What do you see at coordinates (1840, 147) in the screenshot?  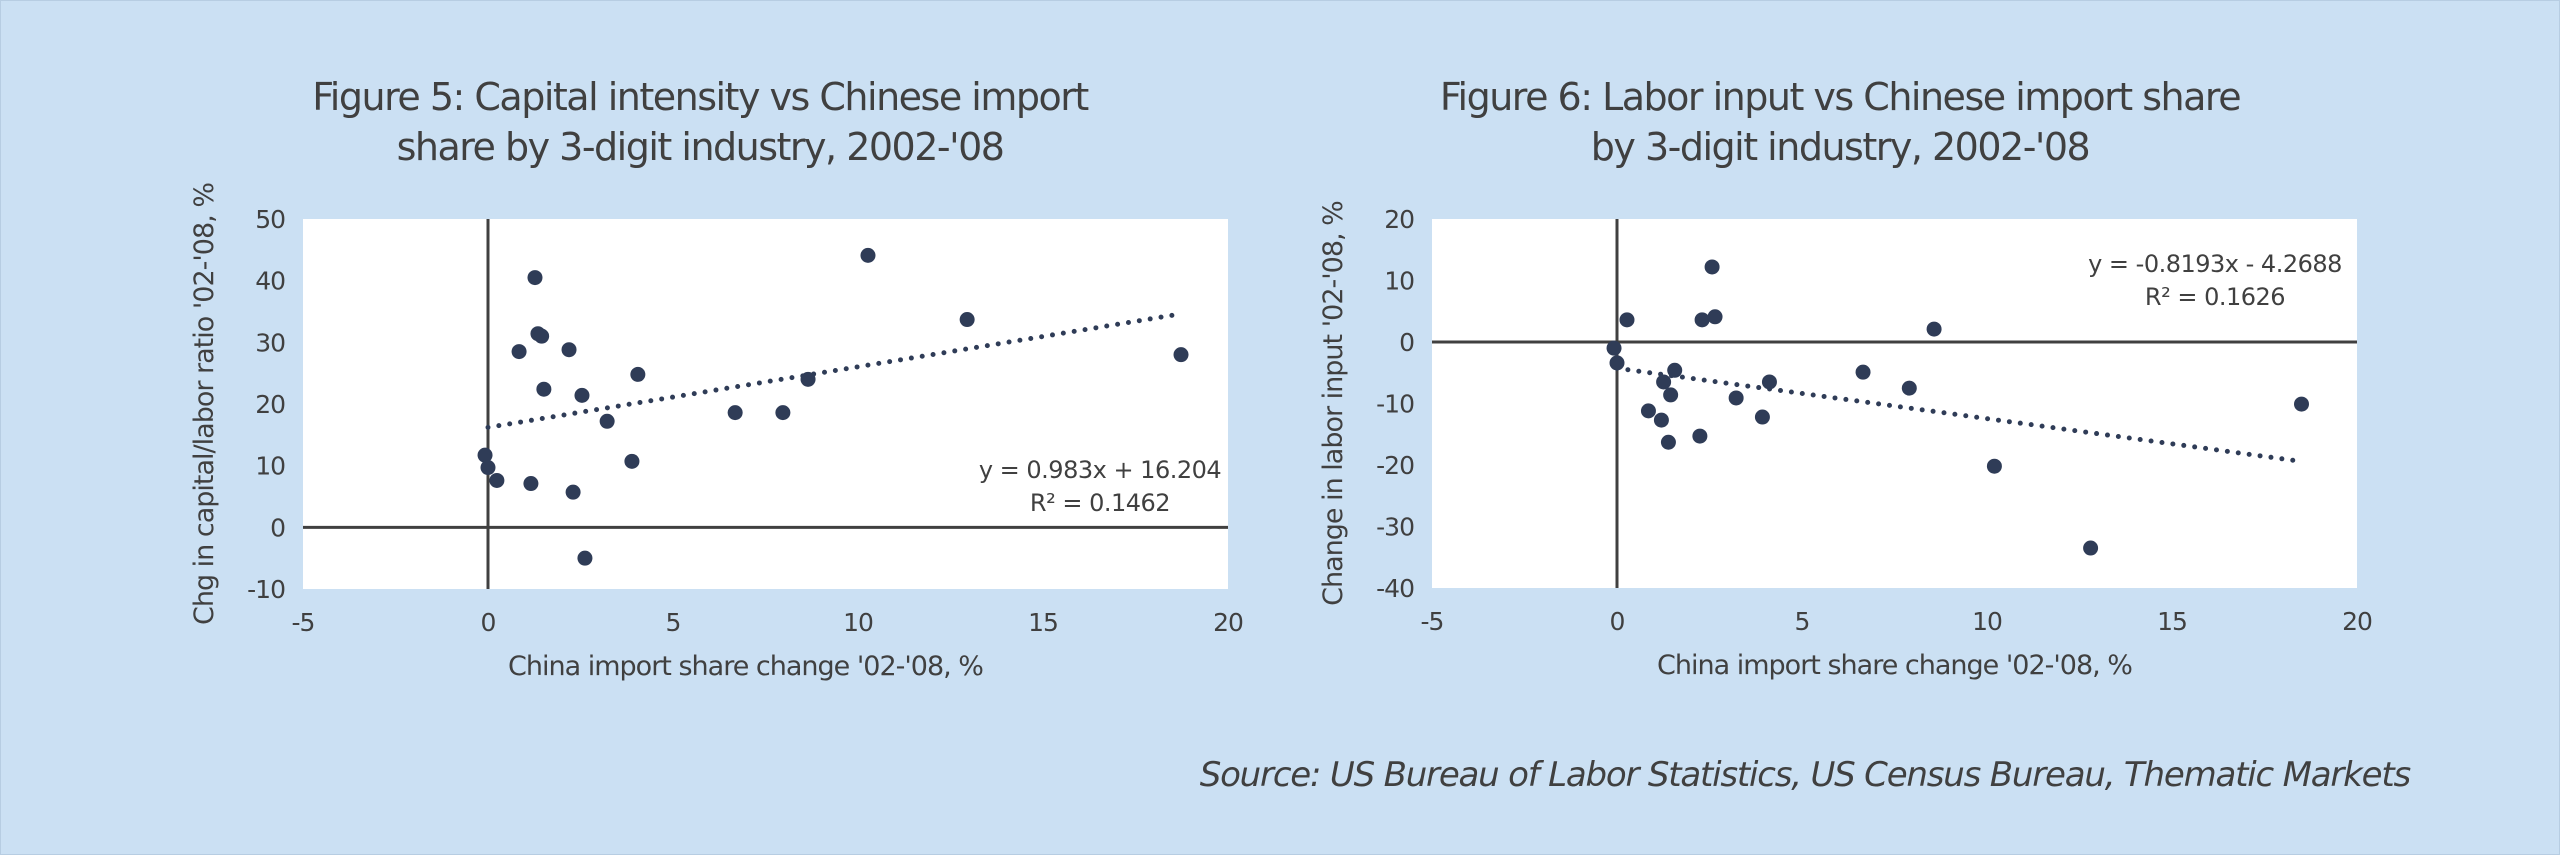 I see `figure-6-title-line-2: by 3-digit industry, 2002-'08` at bounding box center [1840, 147].